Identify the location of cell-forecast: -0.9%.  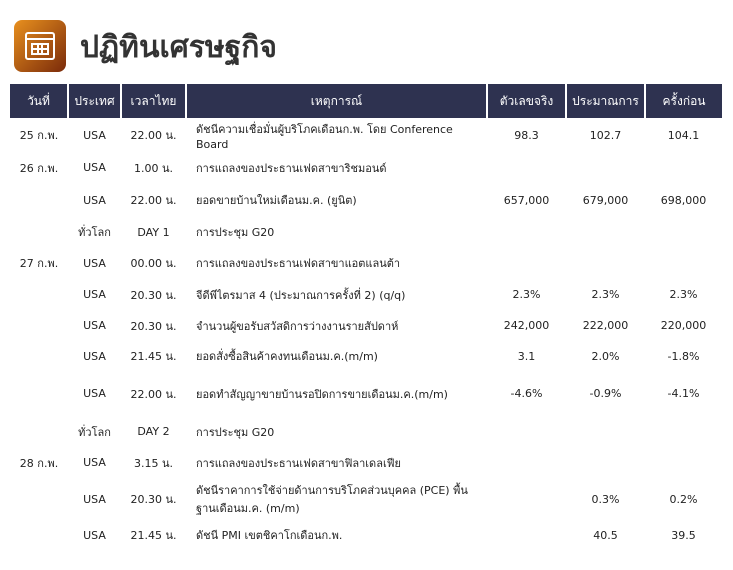
(605, 393).